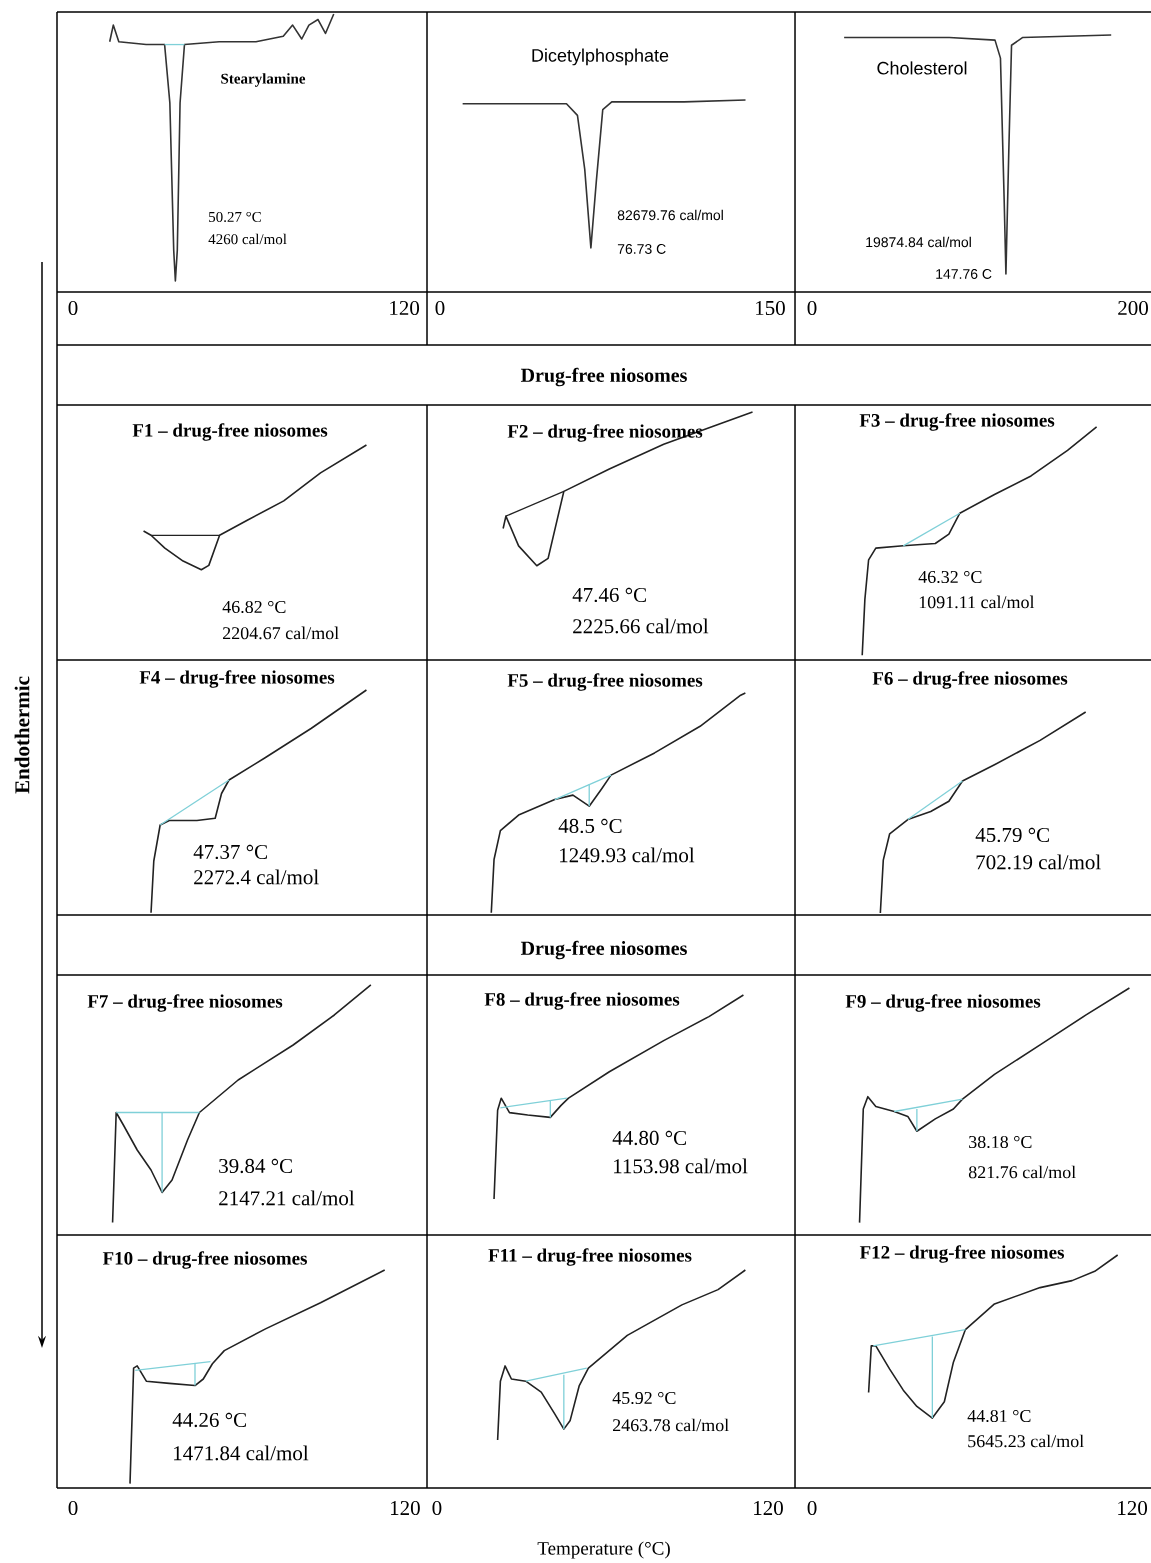 The image size is (1151, 1563). I want to click on annotation: 1249.93 cal/mol, so click(627, 855).